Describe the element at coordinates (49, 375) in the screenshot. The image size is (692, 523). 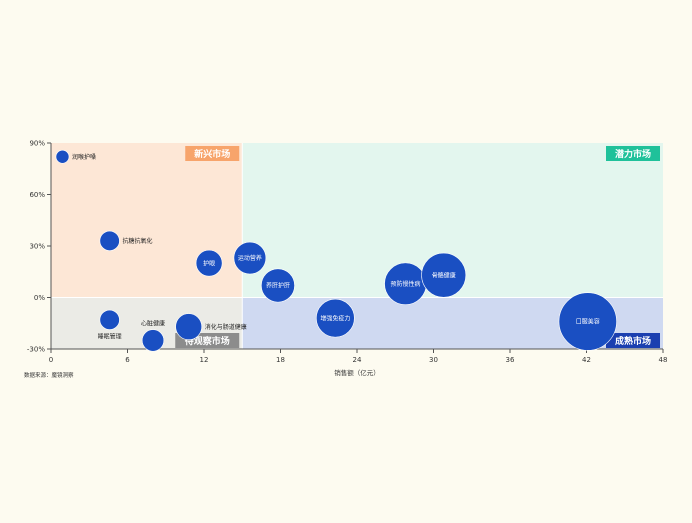
I see `source-note: 数据来源：魔镜洞察` at that location.